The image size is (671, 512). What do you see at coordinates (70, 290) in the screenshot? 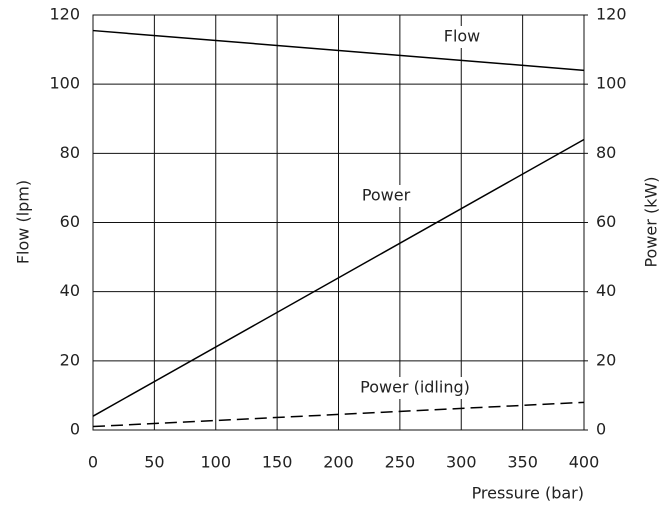
I see `y-tick-label: 40` at bounding box center [70, 290].